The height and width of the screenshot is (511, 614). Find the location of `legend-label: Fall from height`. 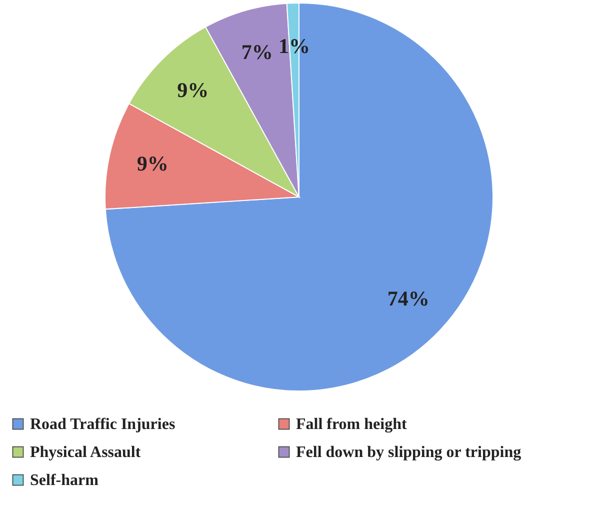

legend-label: Fall from height is located at coordinates (352, 424).